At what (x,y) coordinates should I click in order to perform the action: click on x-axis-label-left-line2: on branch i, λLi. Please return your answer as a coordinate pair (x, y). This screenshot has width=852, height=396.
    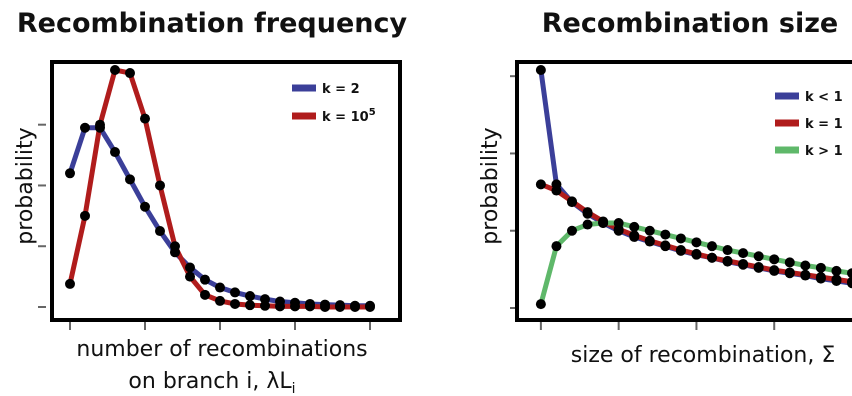
    Looking at the image, I should click on (211, 382).